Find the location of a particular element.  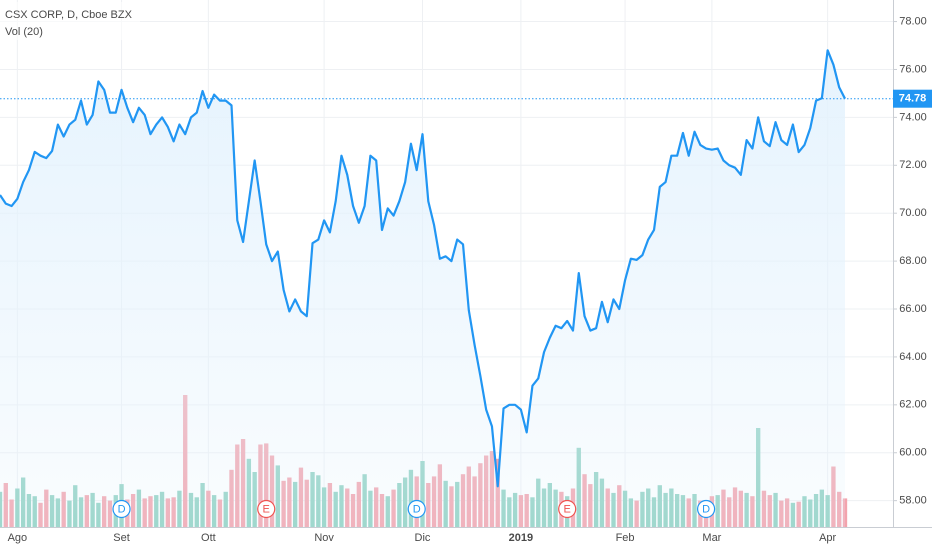

y-tick-label: 58.00 is located at coordinates (913, 501).